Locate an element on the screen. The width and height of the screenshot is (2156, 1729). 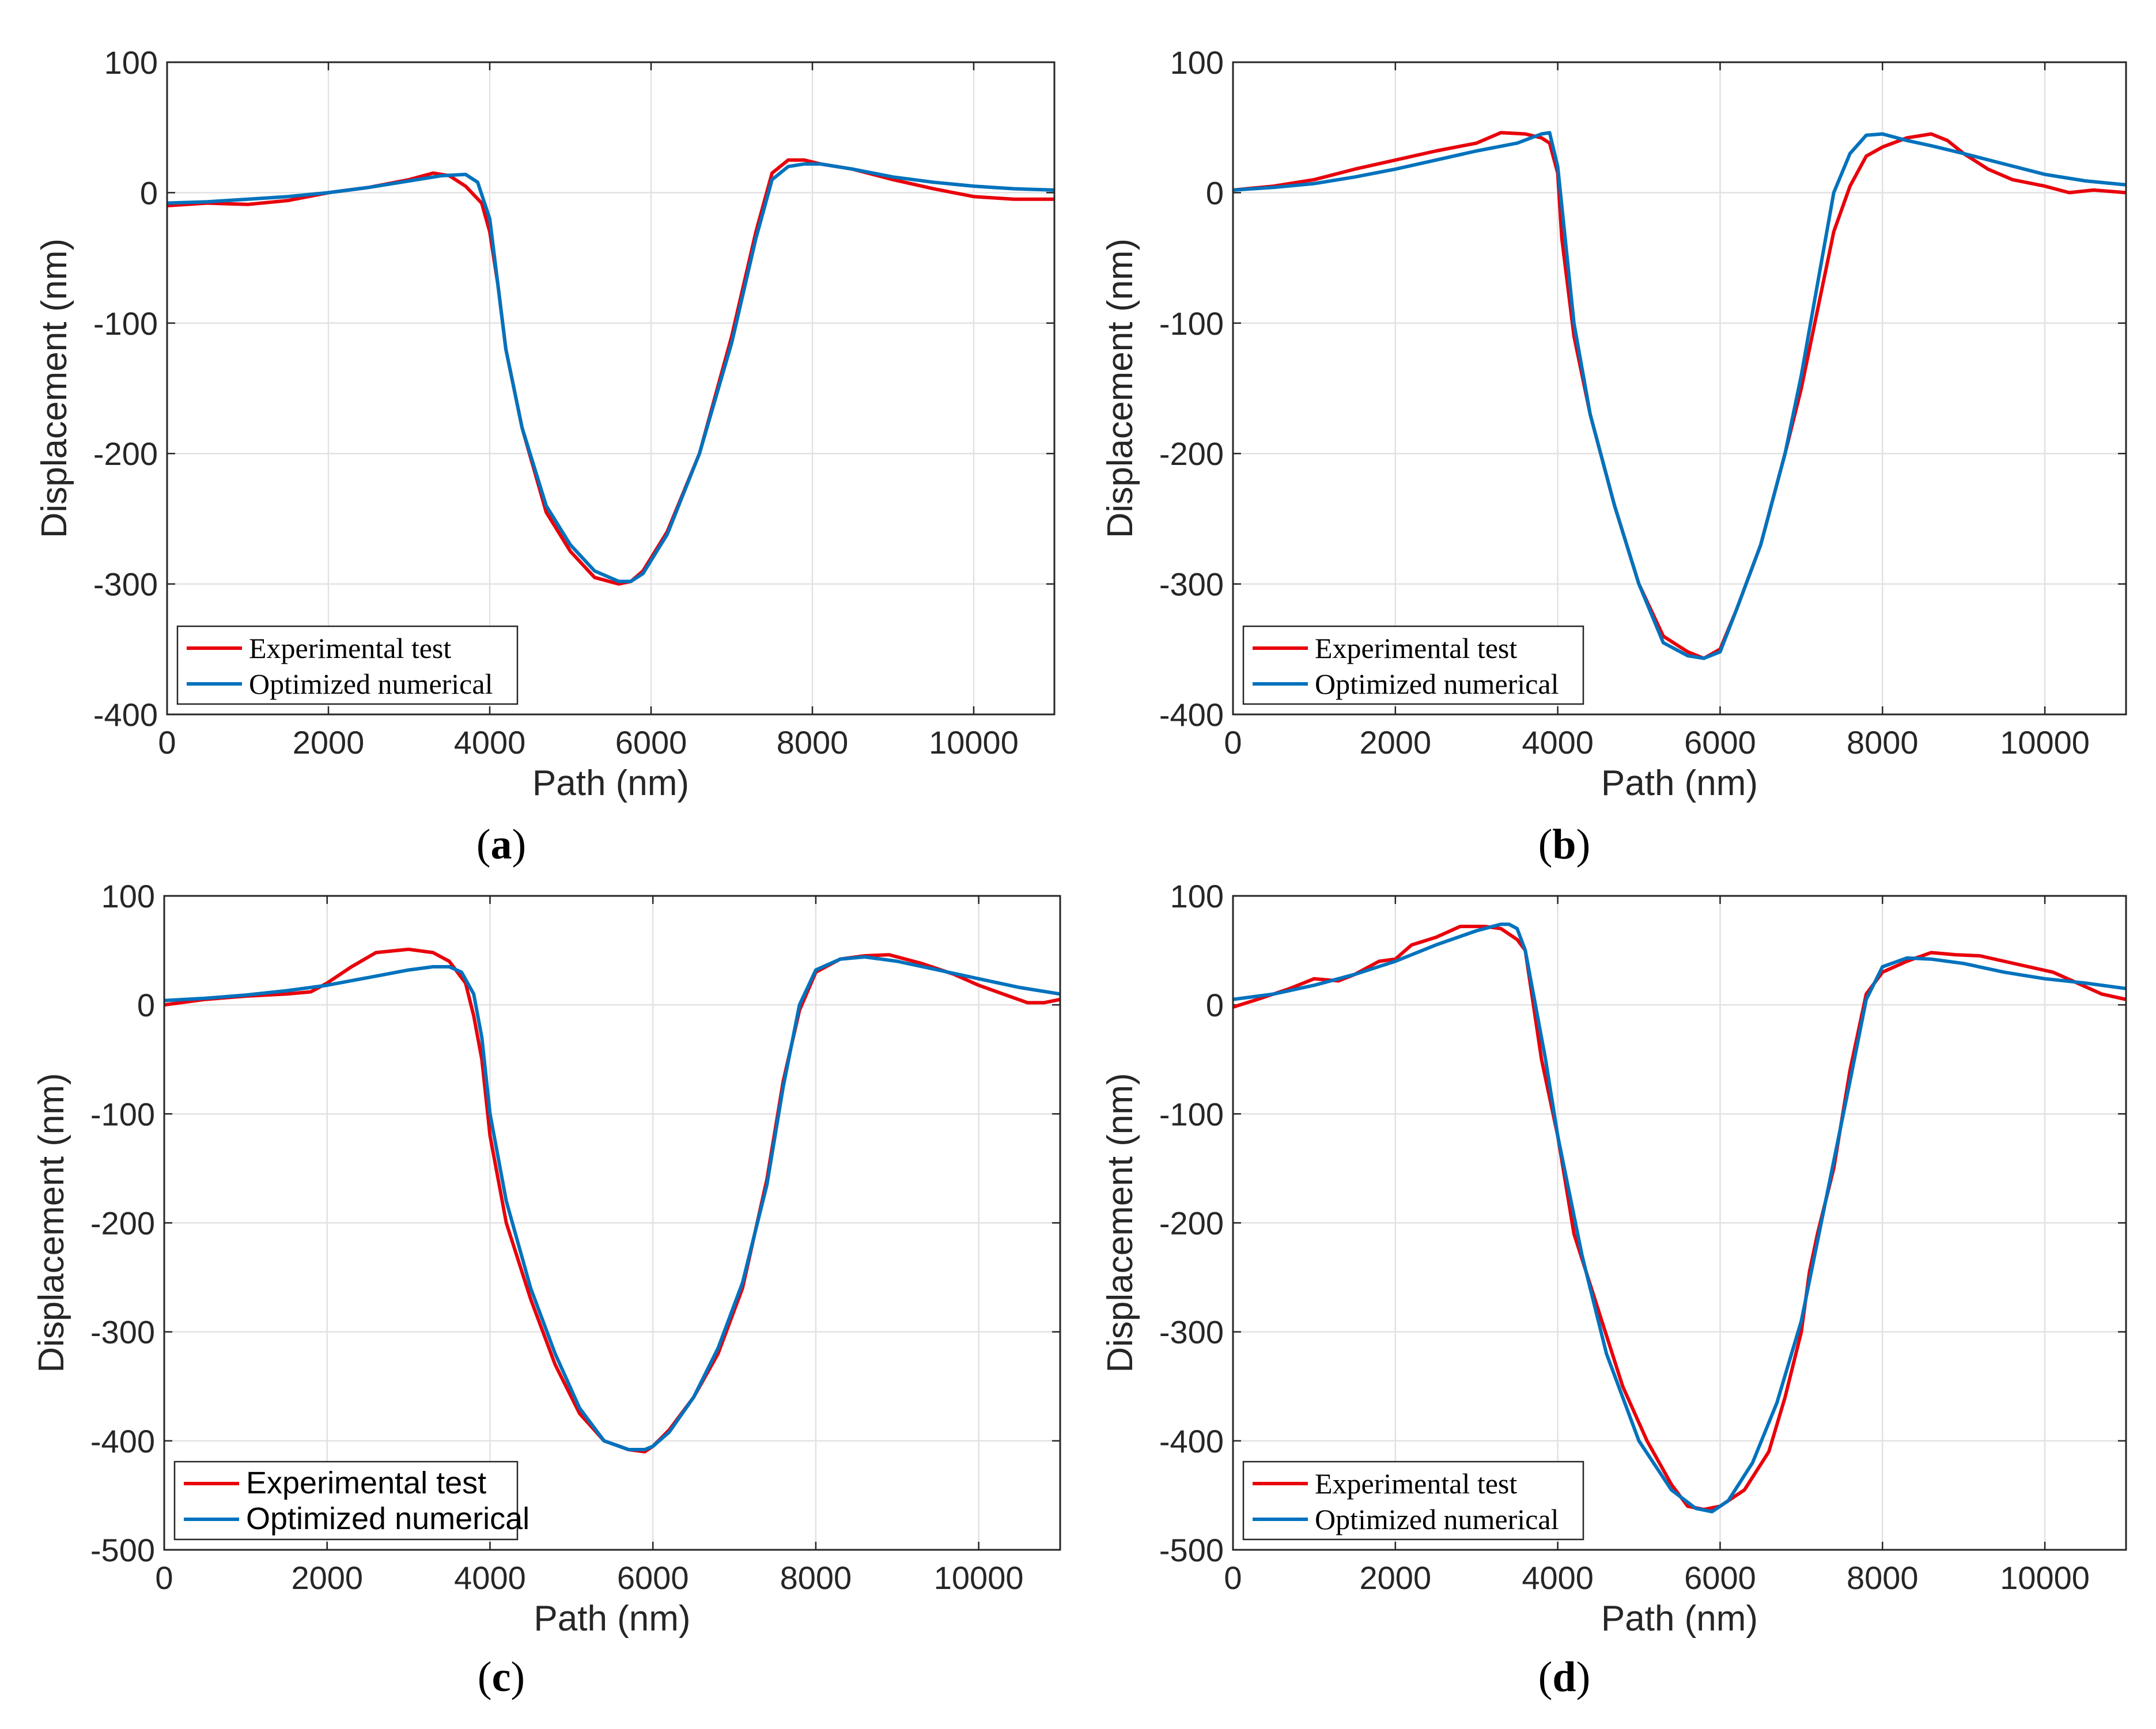
panel-caption: (b) is located at coordinates (1564, 844).